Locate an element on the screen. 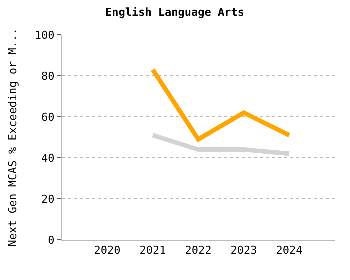 The image size is (350, 280). y-tick-label: 80 is located at coordinates (48, 76).